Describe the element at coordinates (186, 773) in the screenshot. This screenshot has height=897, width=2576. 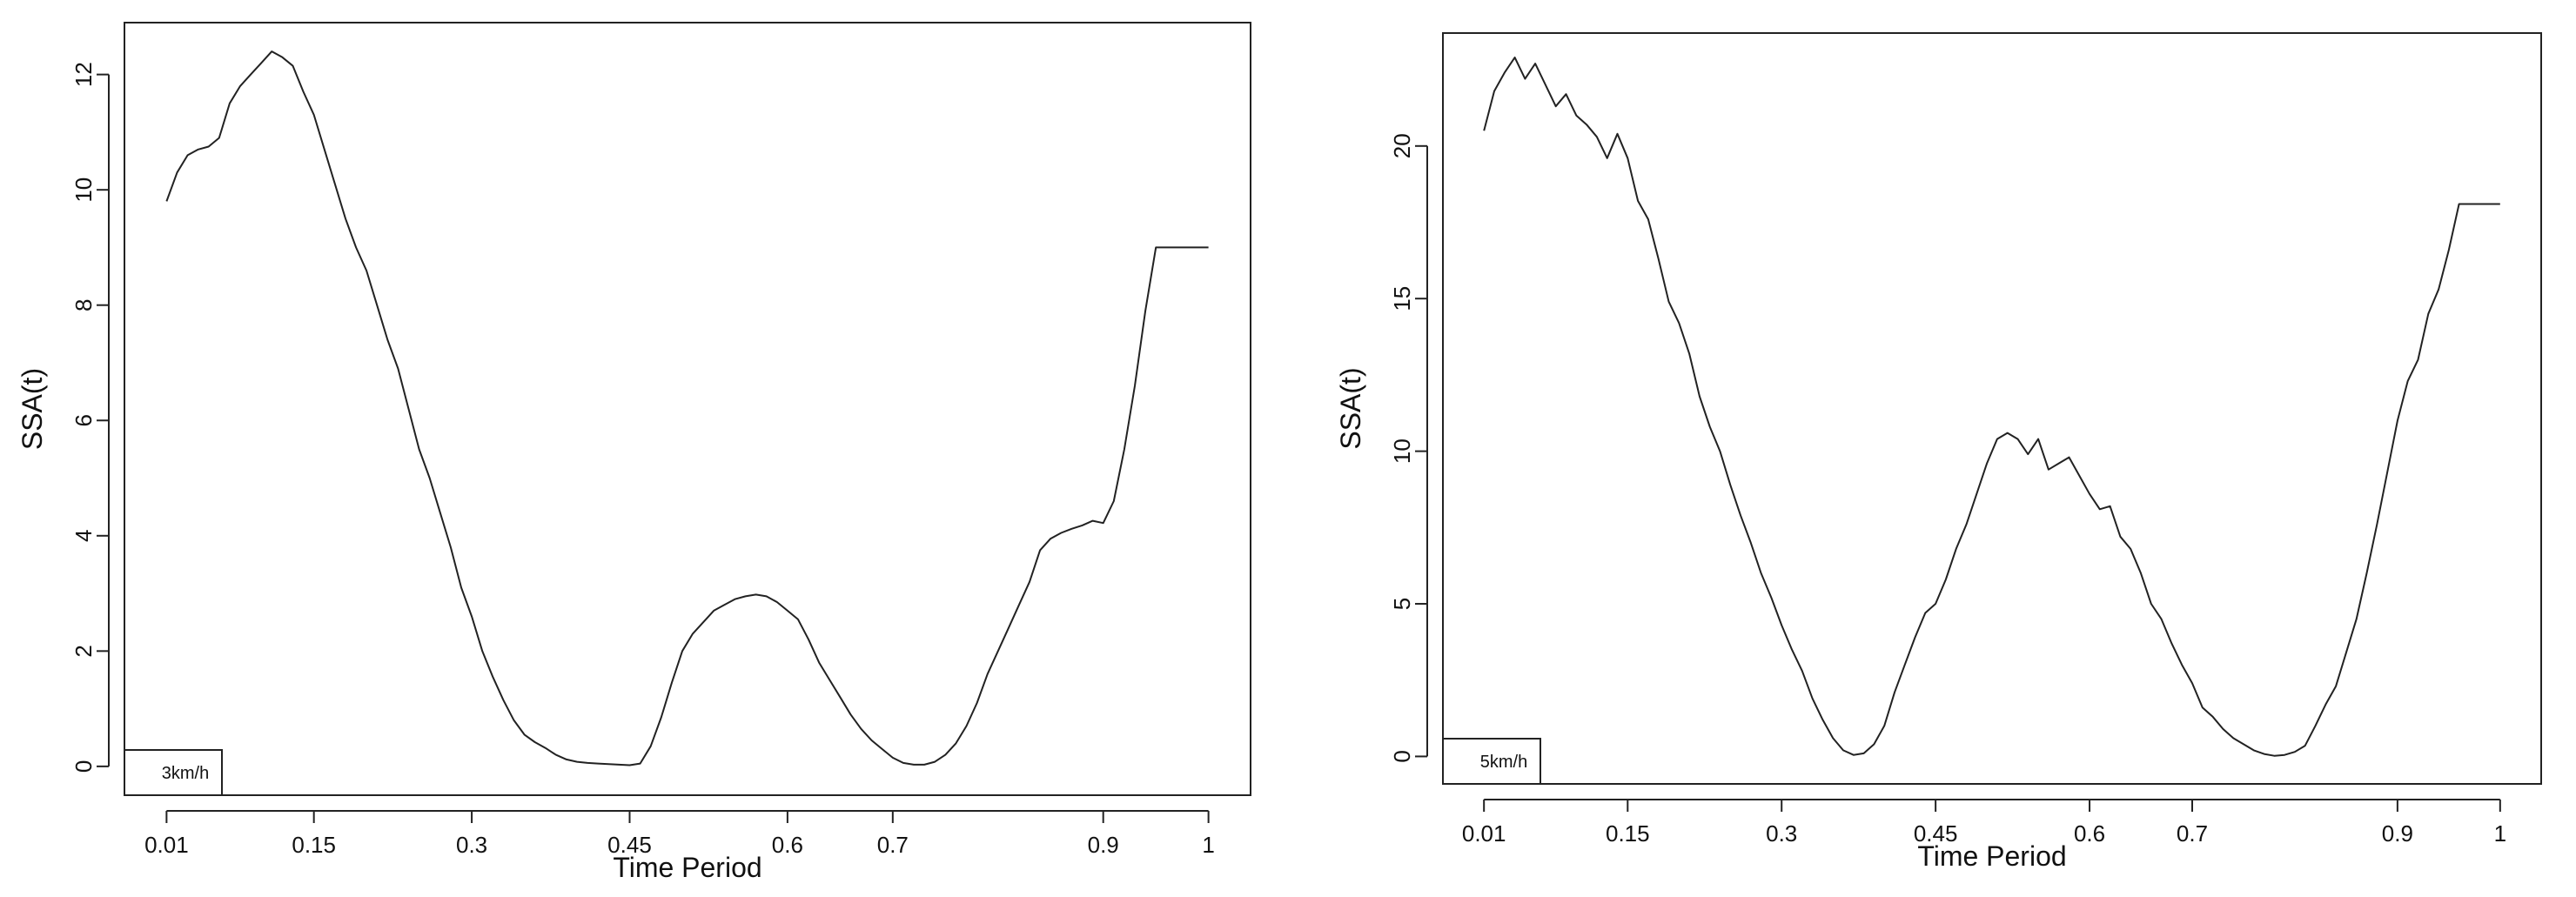
I see `legend-label: 3km/h` at that location.